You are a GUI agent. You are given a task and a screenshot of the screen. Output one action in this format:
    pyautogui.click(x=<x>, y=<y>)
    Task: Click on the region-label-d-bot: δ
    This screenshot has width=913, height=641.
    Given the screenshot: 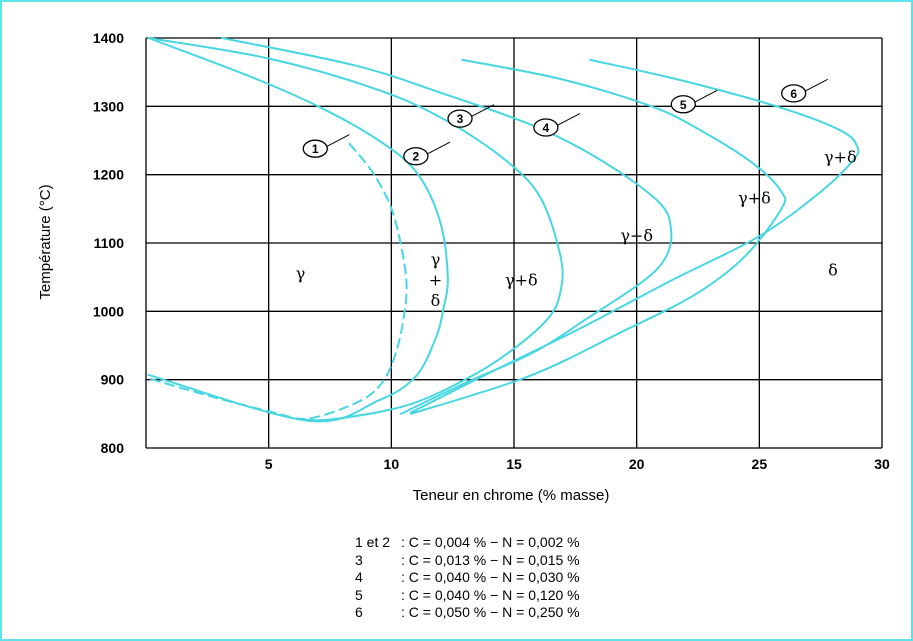 What is the action you would take?
    pyautogui.click(x=436, y=300)
    